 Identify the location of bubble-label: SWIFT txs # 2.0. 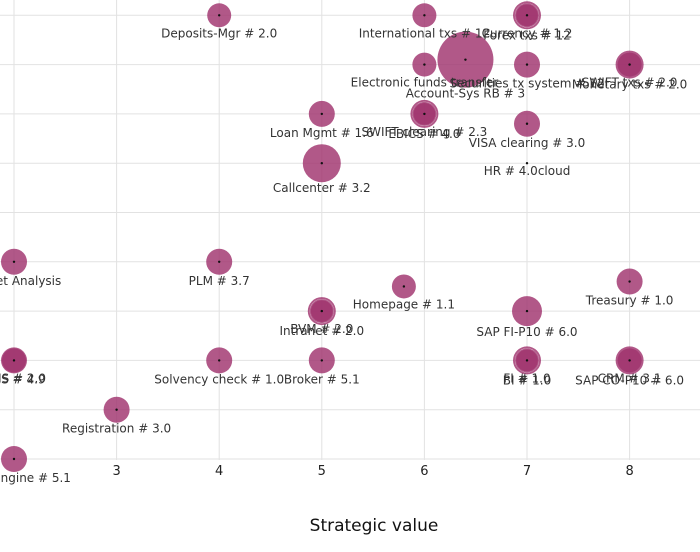
(630, 83).